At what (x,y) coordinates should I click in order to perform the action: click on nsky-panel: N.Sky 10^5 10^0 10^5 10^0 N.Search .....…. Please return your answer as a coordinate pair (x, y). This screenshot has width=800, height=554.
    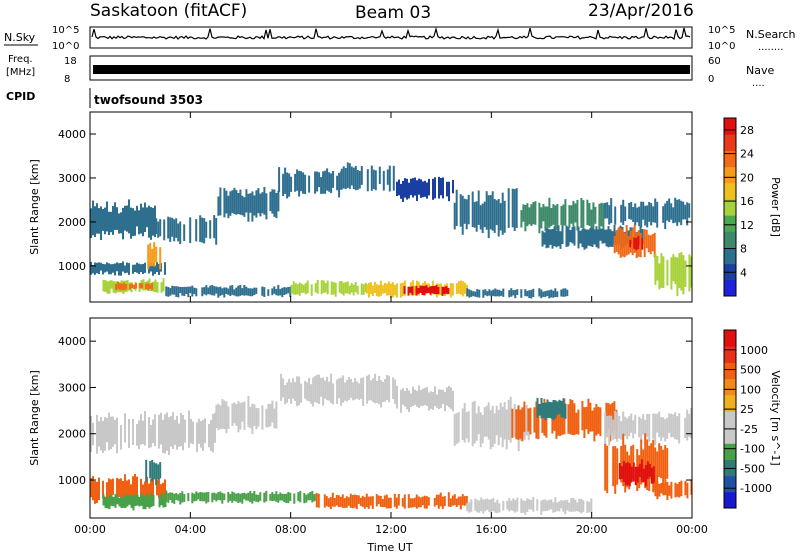
    Looking at the image, I should click on (400, 39).